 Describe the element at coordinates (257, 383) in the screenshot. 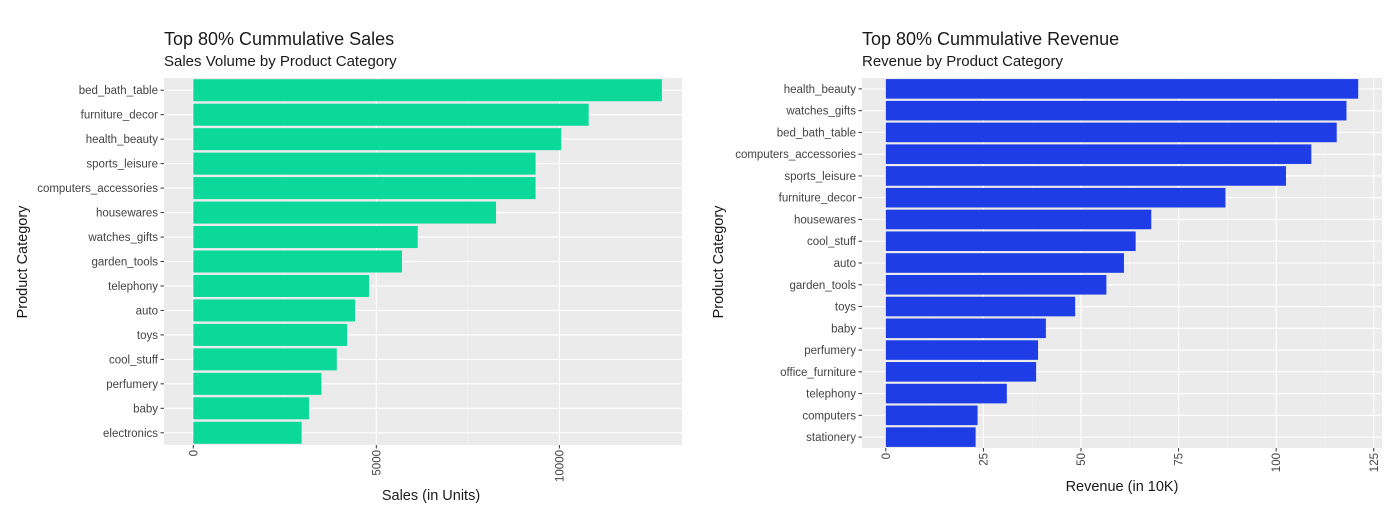

I see `left-bar-perfumery` at that location.